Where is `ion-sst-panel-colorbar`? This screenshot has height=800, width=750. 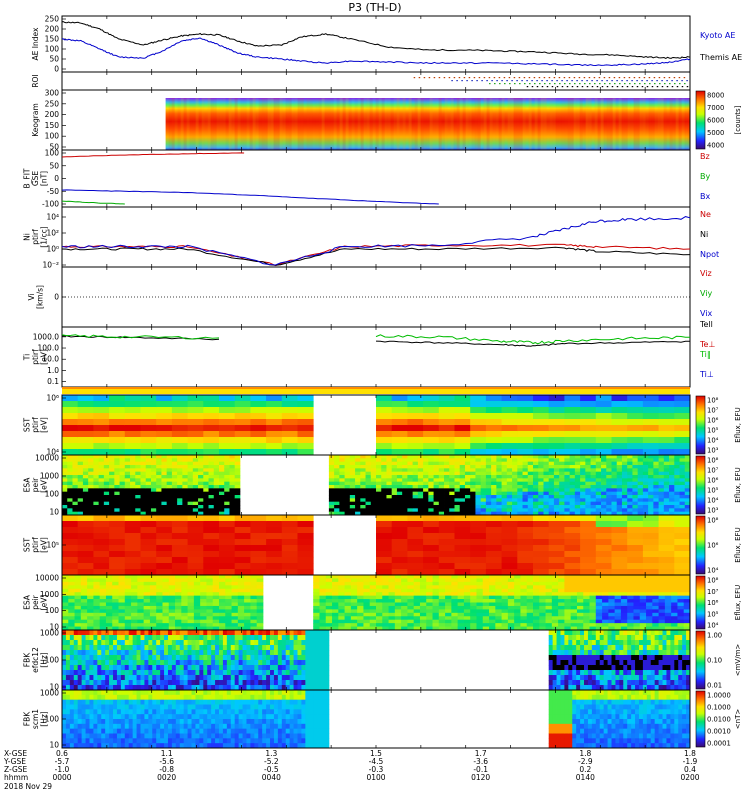 ion-sst-panel-colorbar is located at coordinates (700, 425).